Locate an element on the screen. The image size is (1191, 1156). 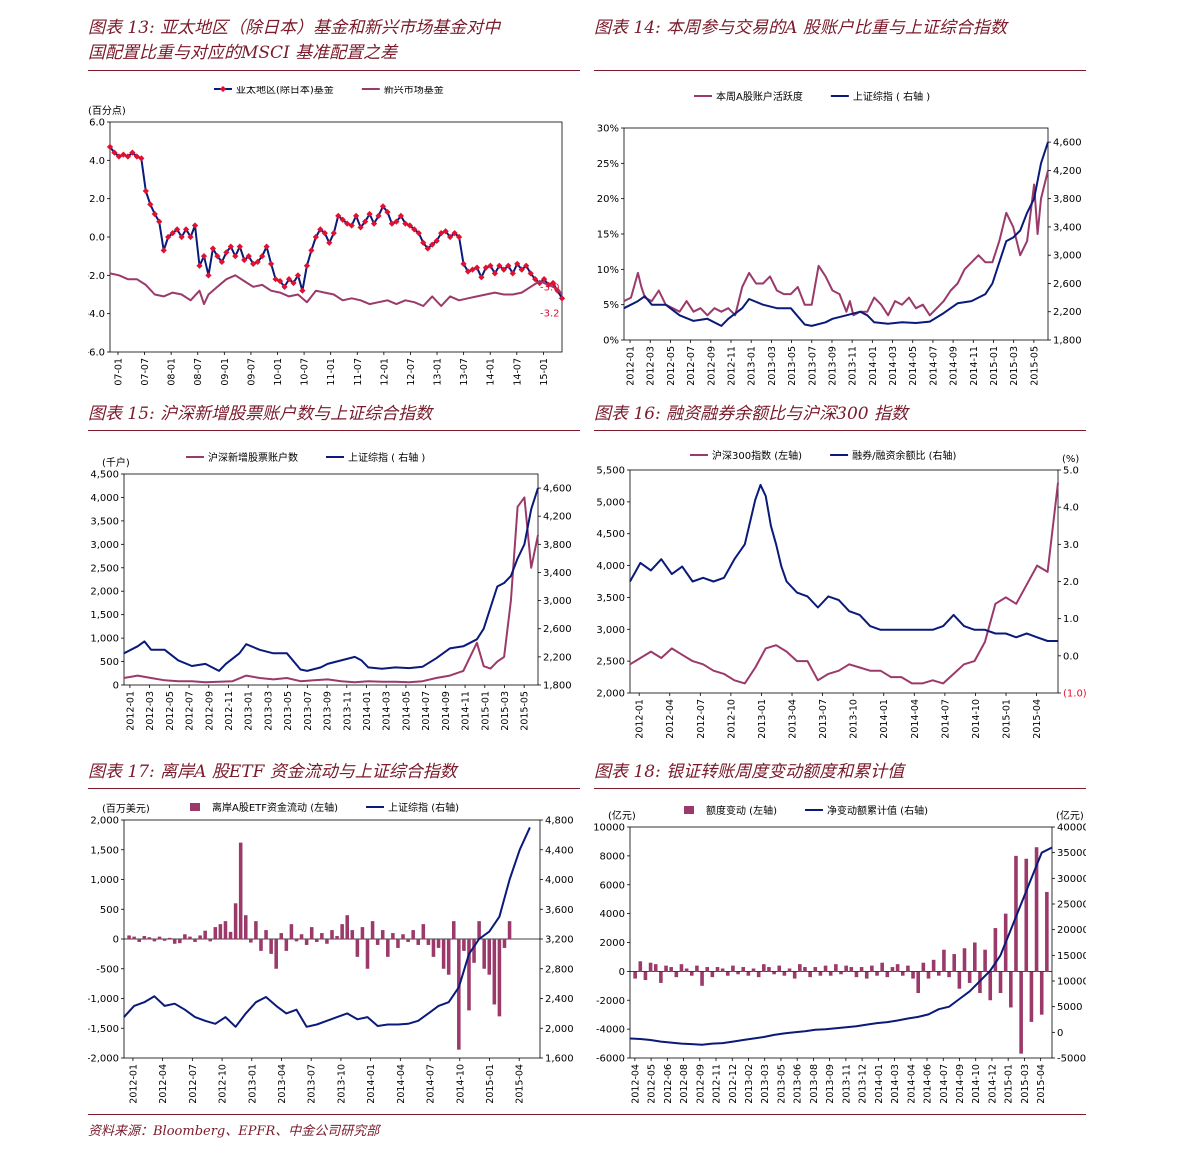
y2-tick-label: 2,200 is located at coordinates (1067, 312).